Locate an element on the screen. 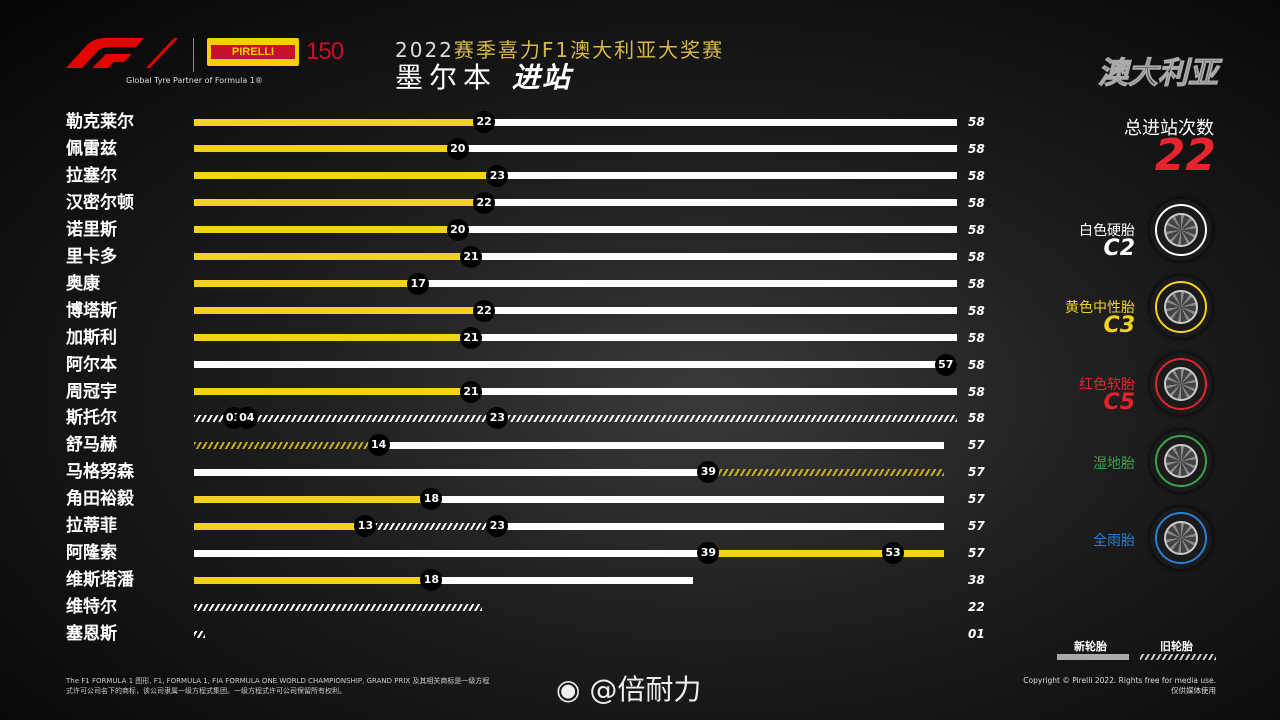 This screenshot has width=1280, height=720. pirelli-logo-text: PIRELLI is located at coordinates (253, 52).